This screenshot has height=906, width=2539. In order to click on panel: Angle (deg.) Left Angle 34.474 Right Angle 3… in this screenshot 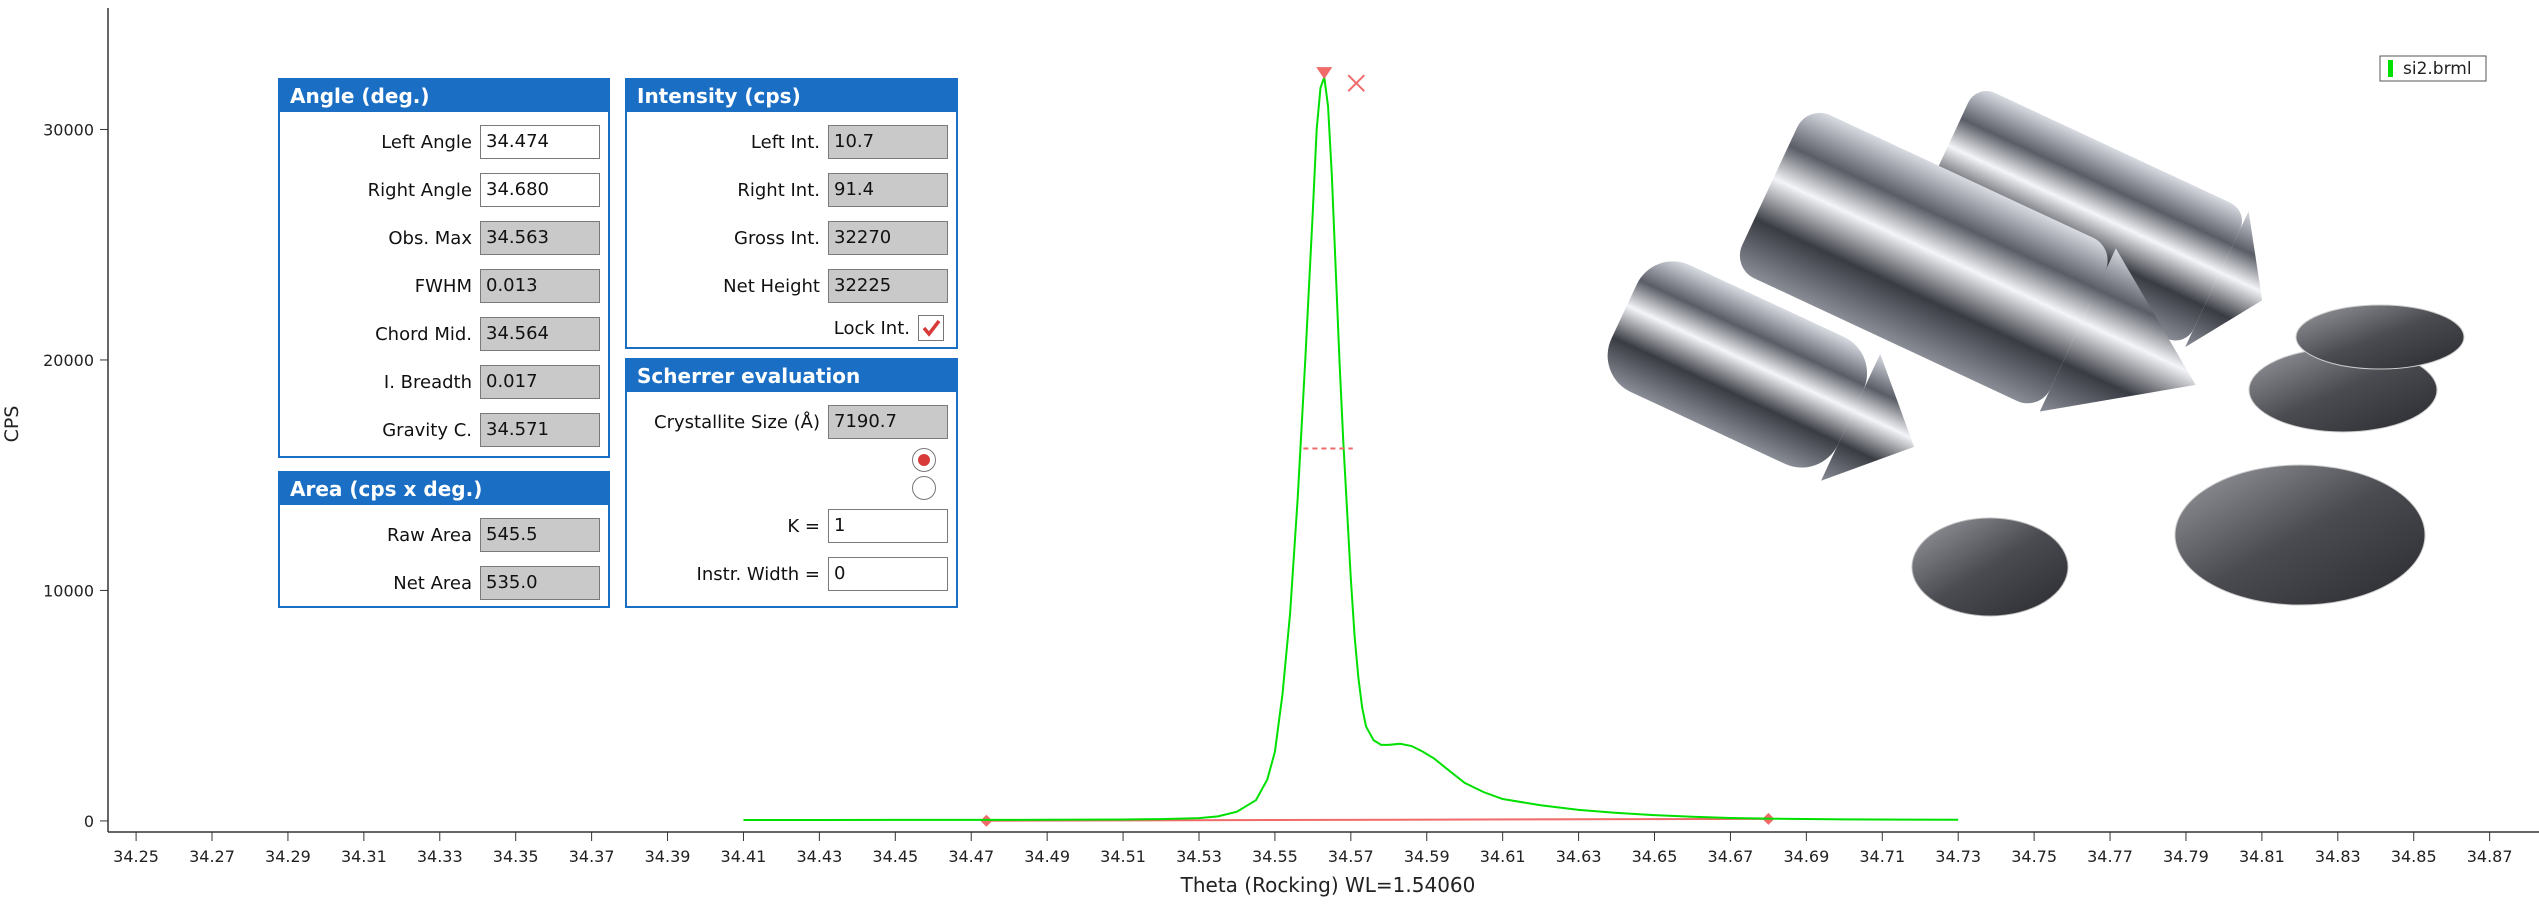, I will do `click(444, 268)`.